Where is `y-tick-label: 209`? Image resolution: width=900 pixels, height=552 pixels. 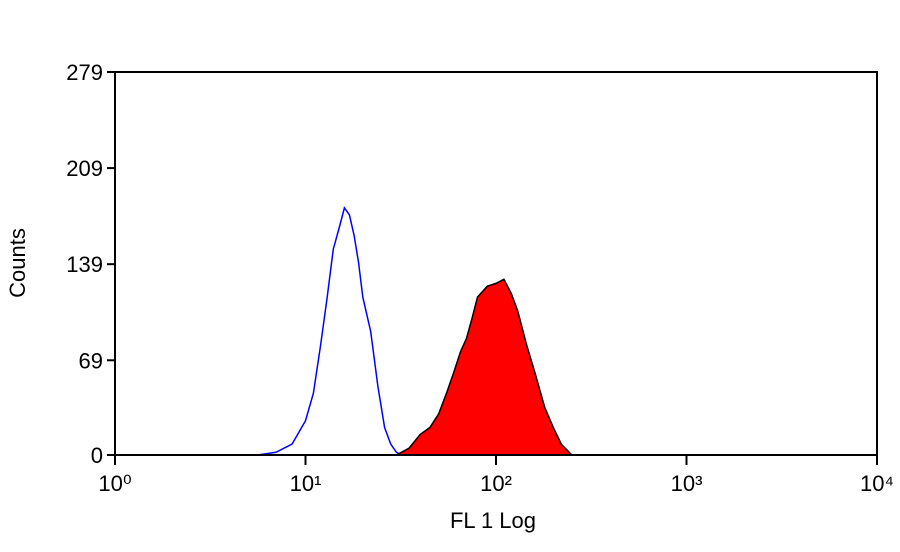
y-tick-label: 209 is located at coordinates (84, 168).